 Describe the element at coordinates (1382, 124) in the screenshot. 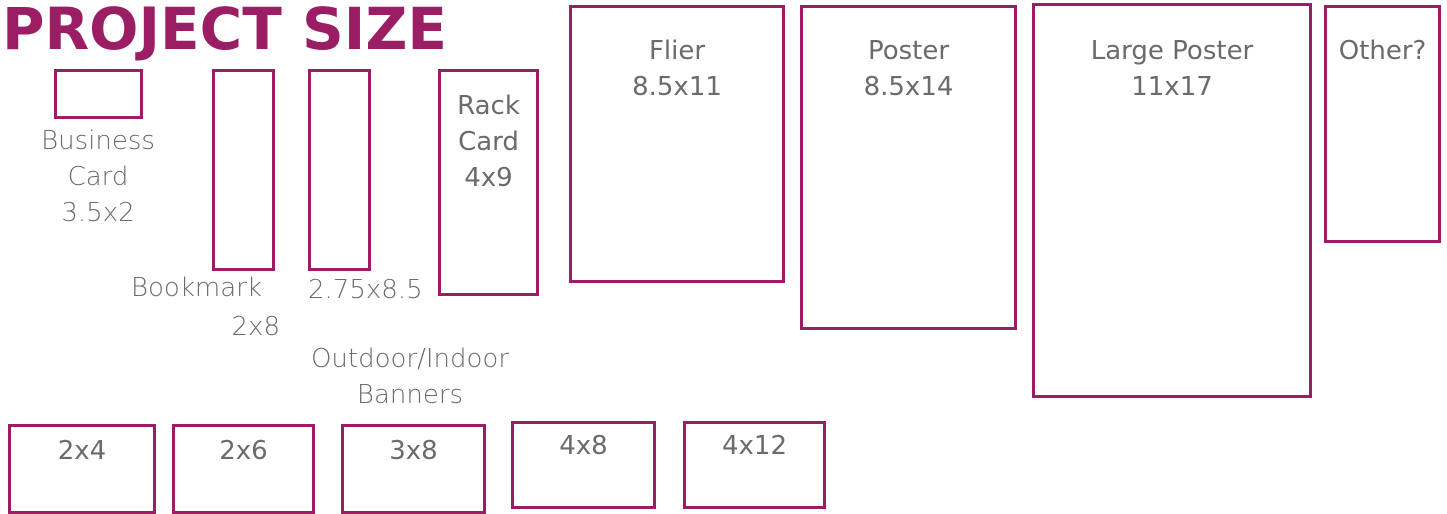

I see `other-box: Other?` at that location.